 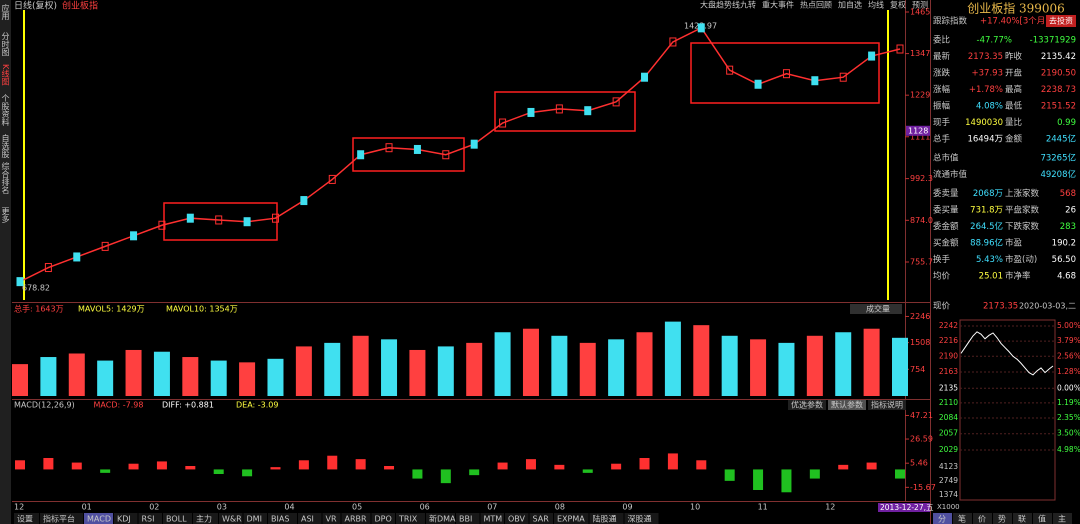 I want to click on toolbar-button: 预测, so click(x=920, y=5).